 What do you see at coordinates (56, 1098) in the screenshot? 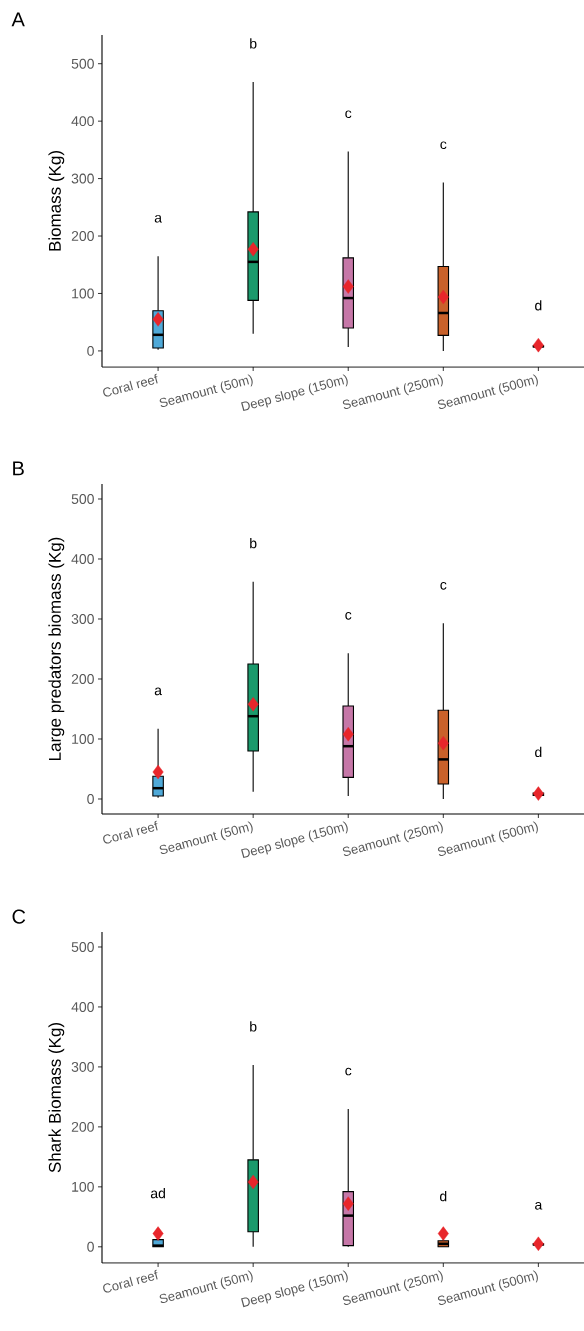
I see `y-axis-title: Shark Biomass (Kg)` at bounding box center [56, 1098].